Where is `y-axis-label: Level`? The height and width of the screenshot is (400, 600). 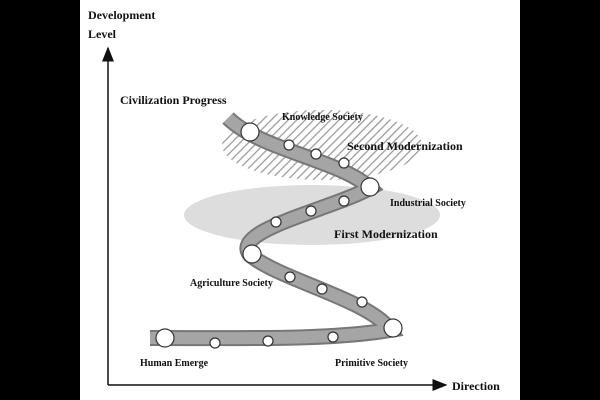
y-axis-label: Level is located at coordinates (102, 34).